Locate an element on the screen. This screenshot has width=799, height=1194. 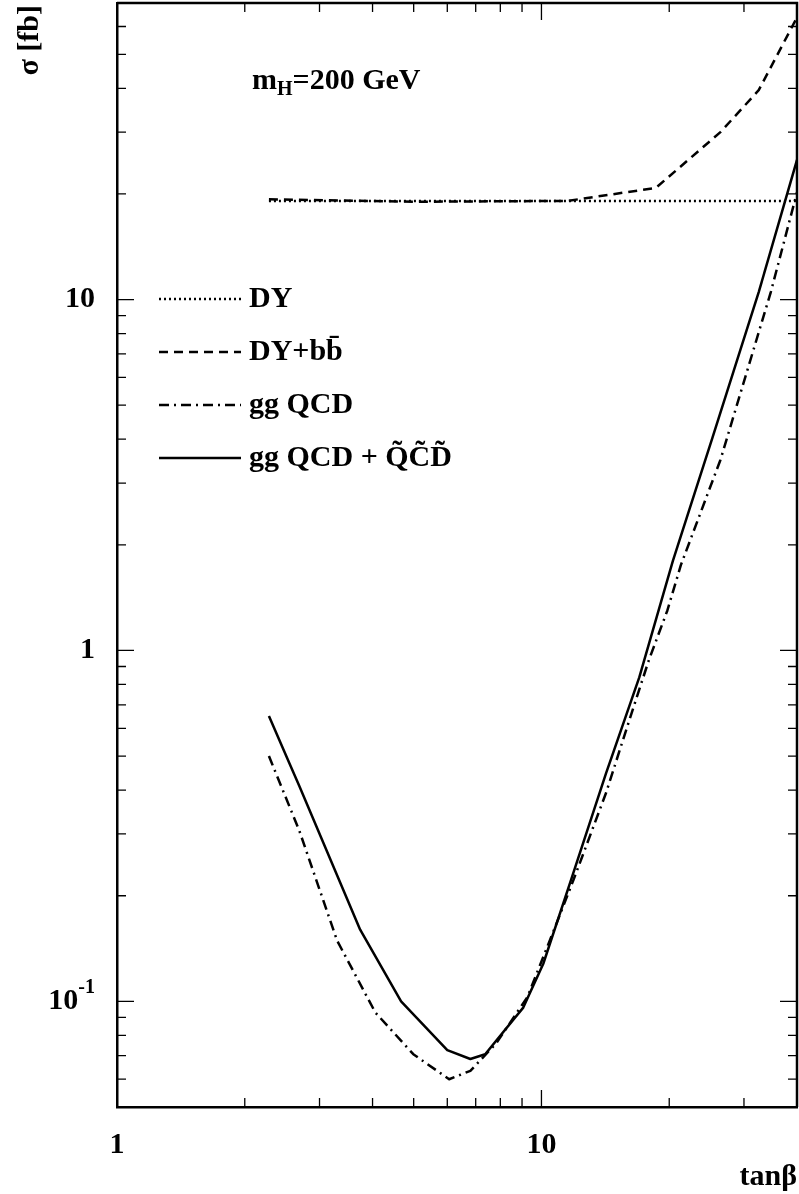
legend-label: DY is located at coordinates (271, 296).